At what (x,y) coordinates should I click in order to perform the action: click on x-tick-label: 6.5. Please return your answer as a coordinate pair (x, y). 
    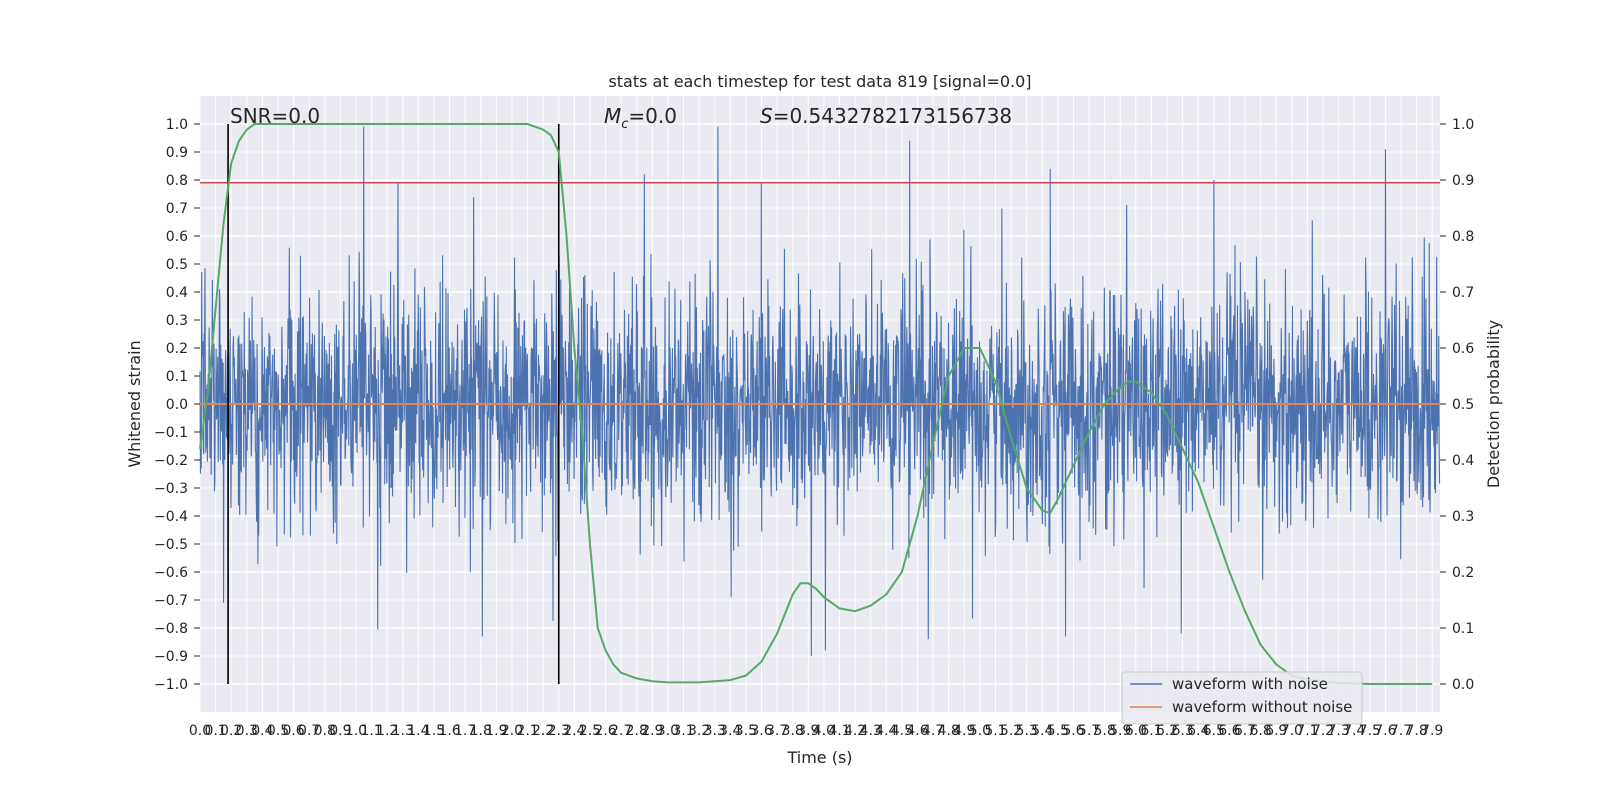
    Looking at the image, I should click on (1214, 731).